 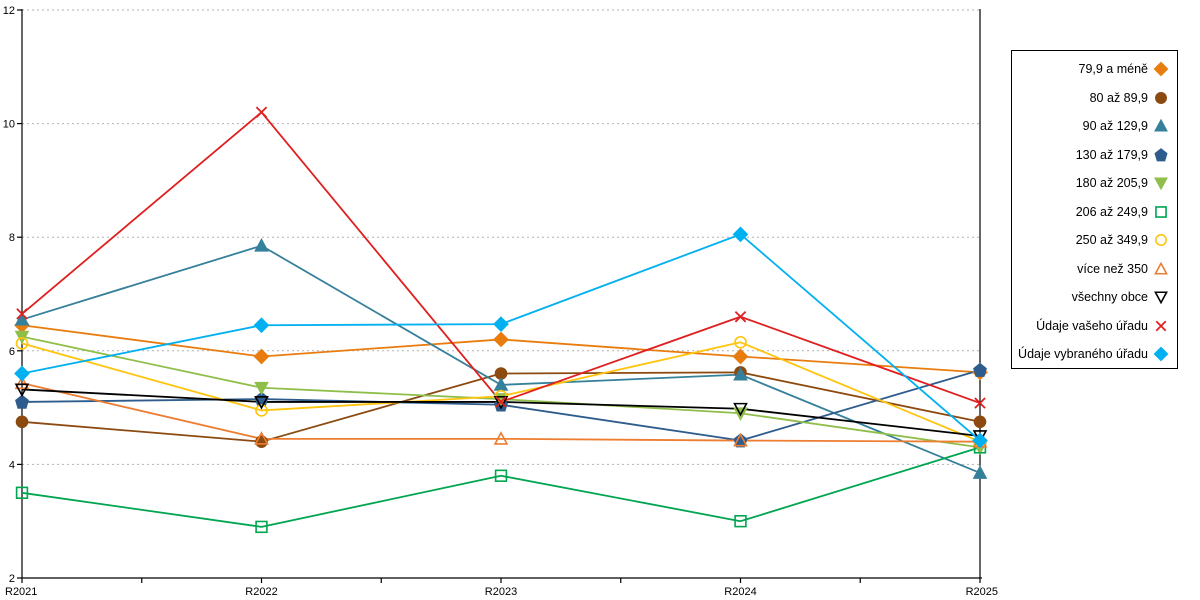 What do you see at coordinates (12, 238) in the screenshot?
I see `y-axis-label: 8` at bounding box center [12, 238].